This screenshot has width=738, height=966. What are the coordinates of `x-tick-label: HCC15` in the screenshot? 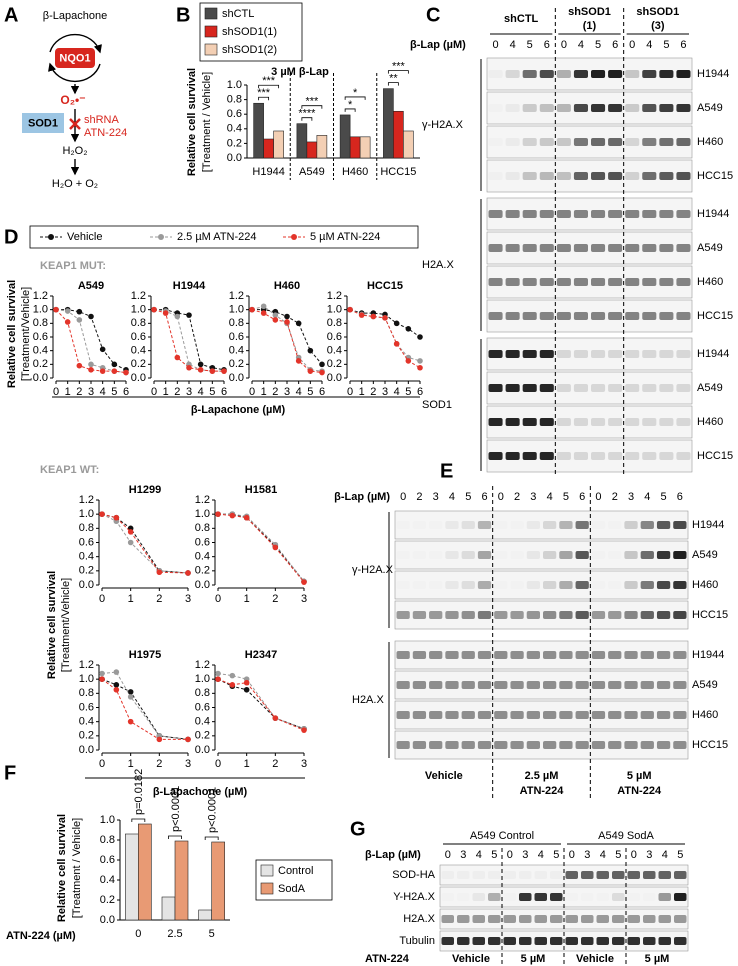 It's located at (398, 172).